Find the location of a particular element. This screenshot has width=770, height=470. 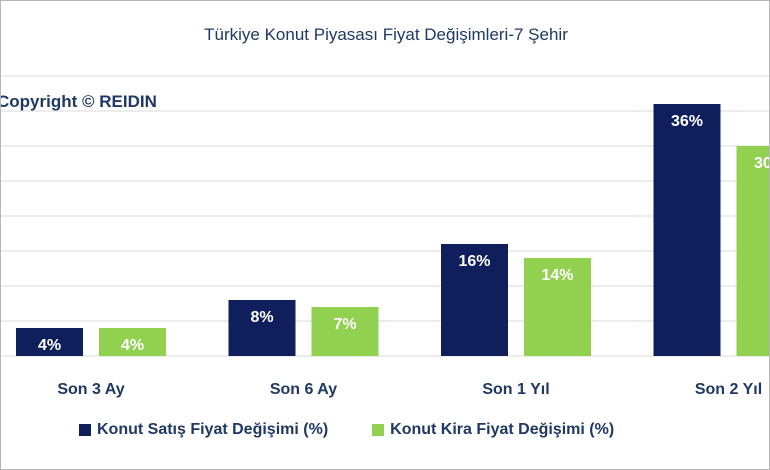

copyright-annotation: Copyright © REIDIN is located at coordinates (78, 101).